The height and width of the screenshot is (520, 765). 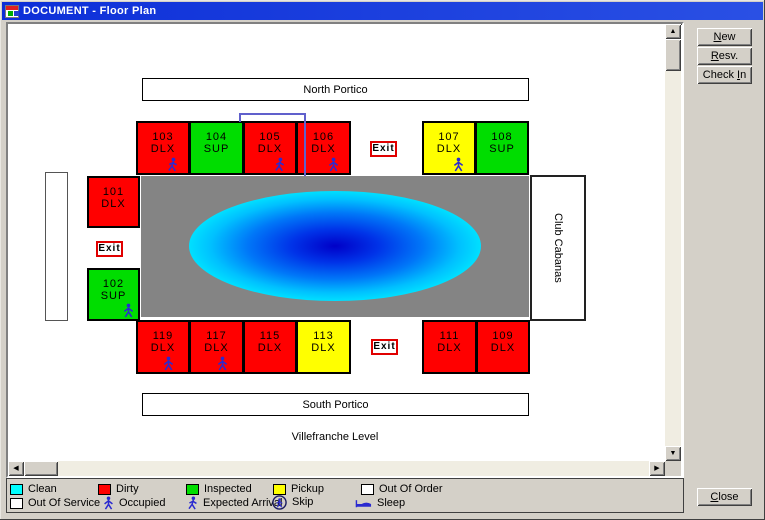 What do you see at coordinates (113, 284) in the screenshot?
I see `room-number: 102` at bounding box center [113, 284].